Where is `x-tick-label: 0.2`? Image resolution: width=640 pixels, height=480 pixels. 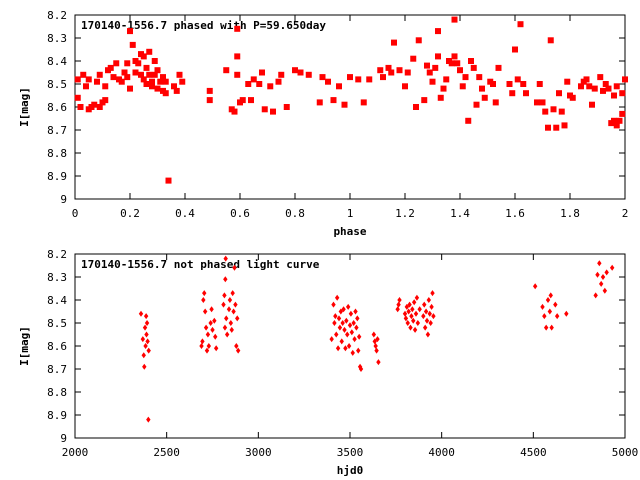 x-tick-label: 0.2 is located at coordinates (130, 213).